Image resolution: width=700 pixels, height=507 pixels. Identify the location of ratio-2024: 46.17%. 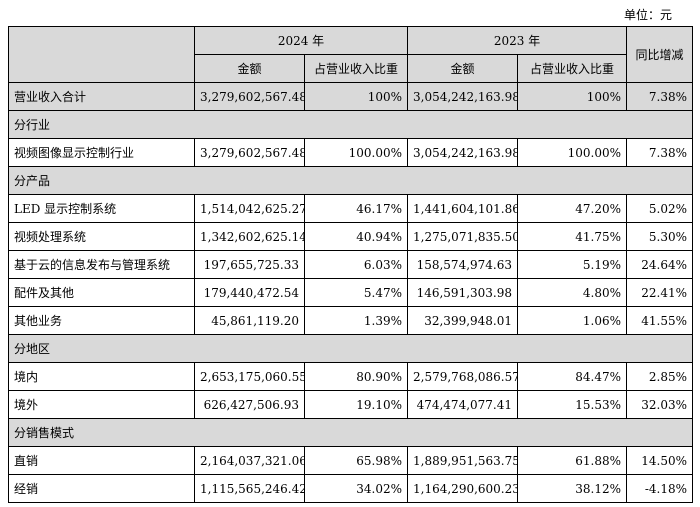
(356, 208).